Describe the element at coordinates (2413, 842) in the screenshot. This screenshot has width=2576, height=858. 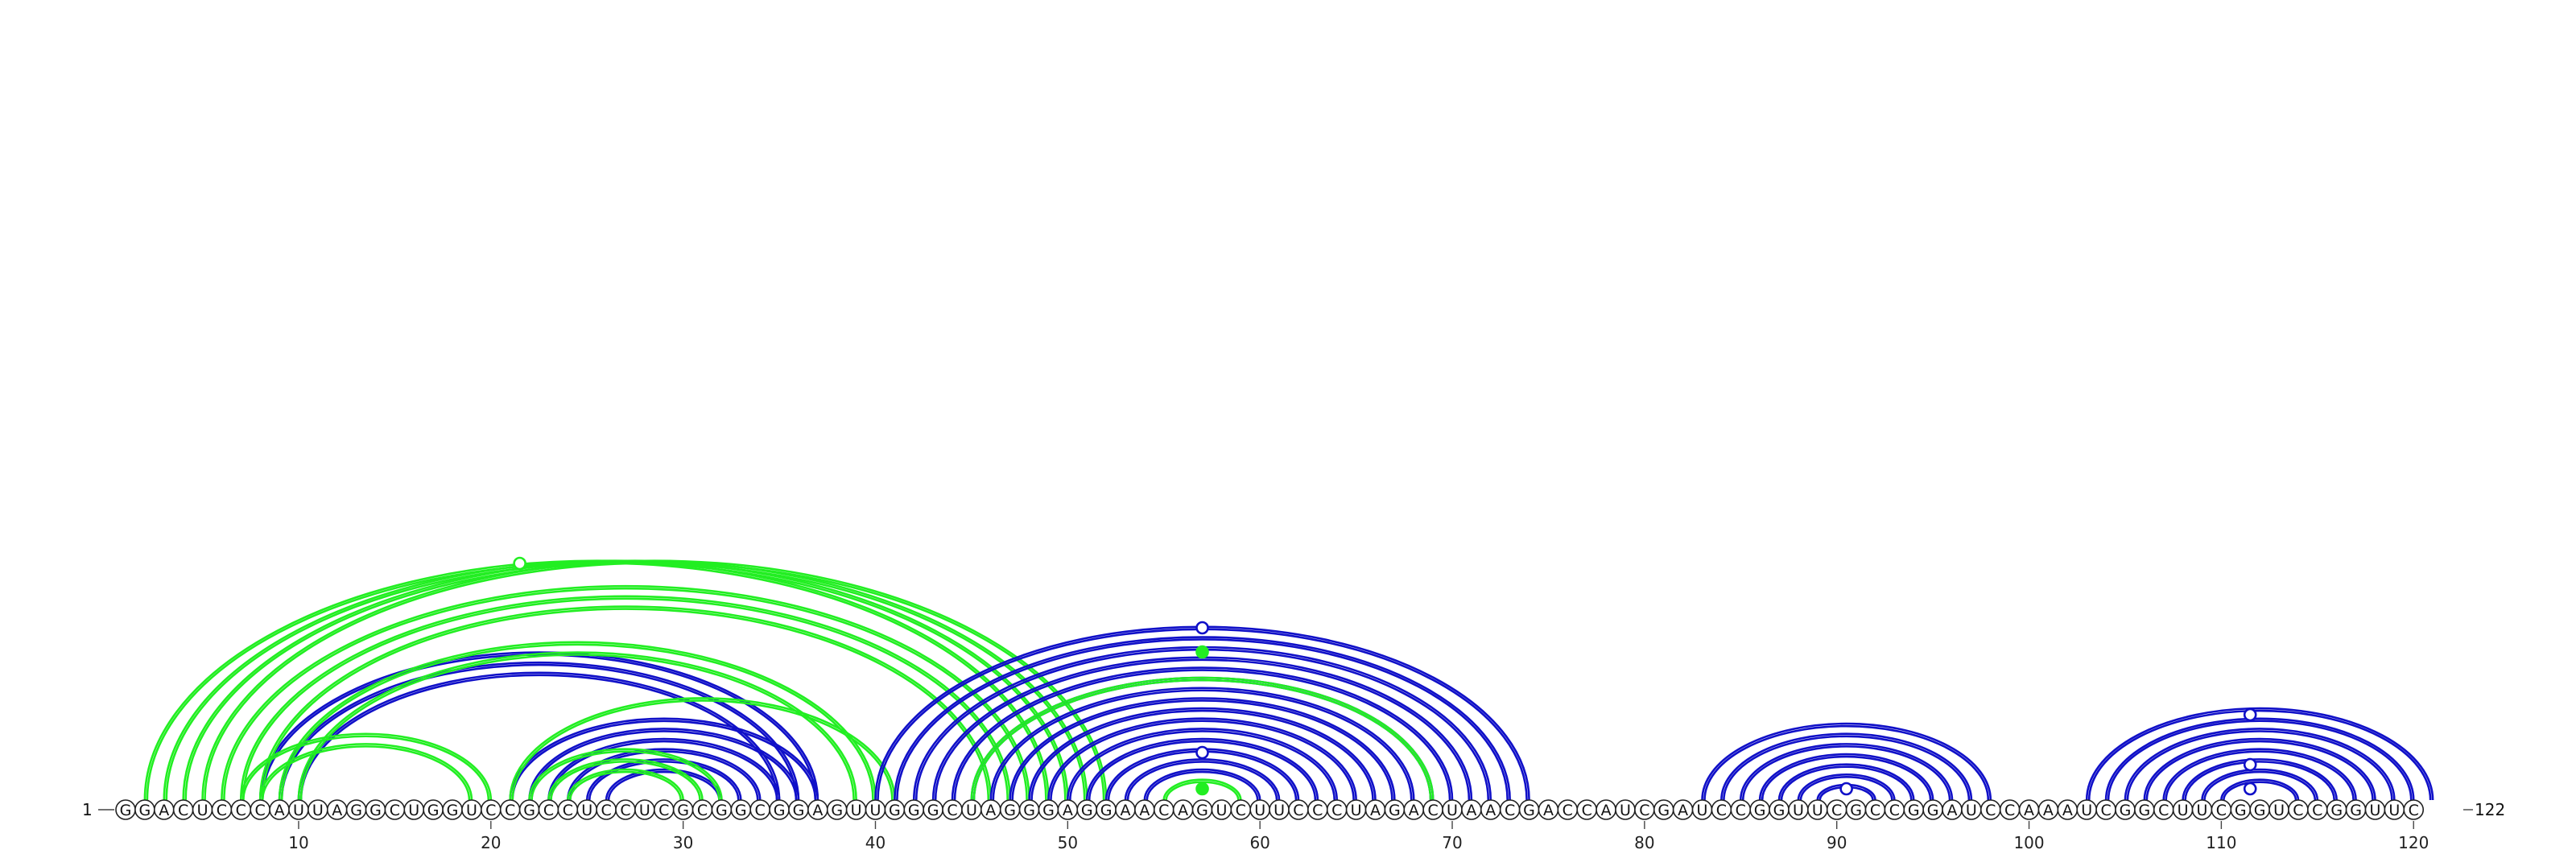
I see `tick-label: 120` at that location.